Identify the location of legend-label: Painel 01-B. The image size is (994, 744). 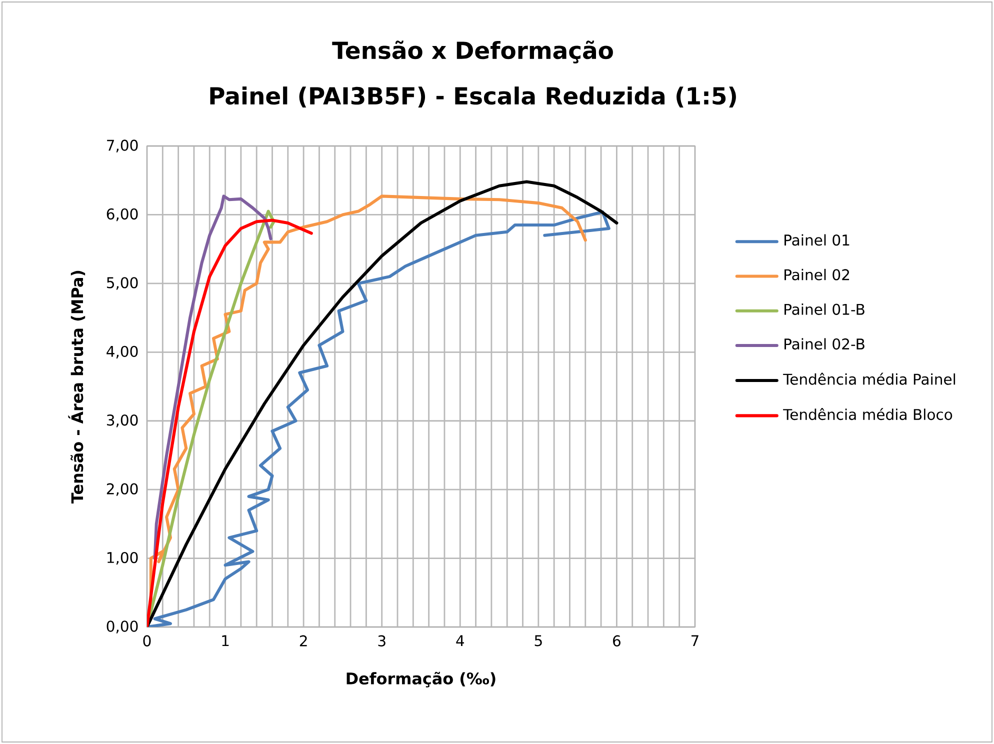
(824, 309).